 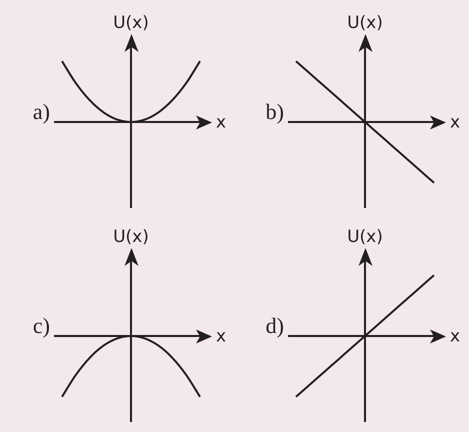 I want to click on chart-title: c), so click(x=41, y=325).